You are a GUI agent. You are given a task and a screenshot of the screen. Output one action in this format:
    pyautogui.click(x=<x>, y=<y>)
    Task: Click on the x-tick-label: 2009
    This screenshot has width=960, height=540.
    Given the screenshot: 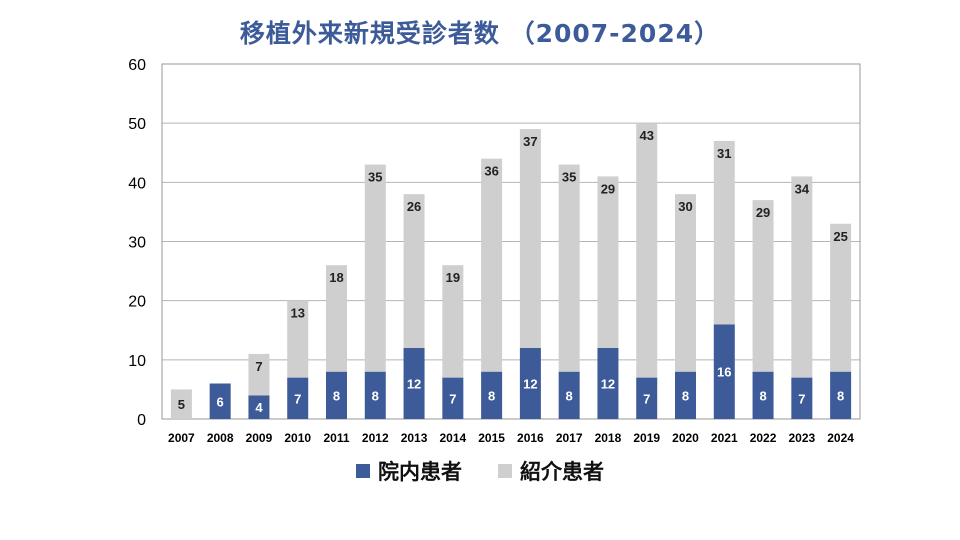 What is the action you would take?
    pyautogui.click(x=259, y=438)
    